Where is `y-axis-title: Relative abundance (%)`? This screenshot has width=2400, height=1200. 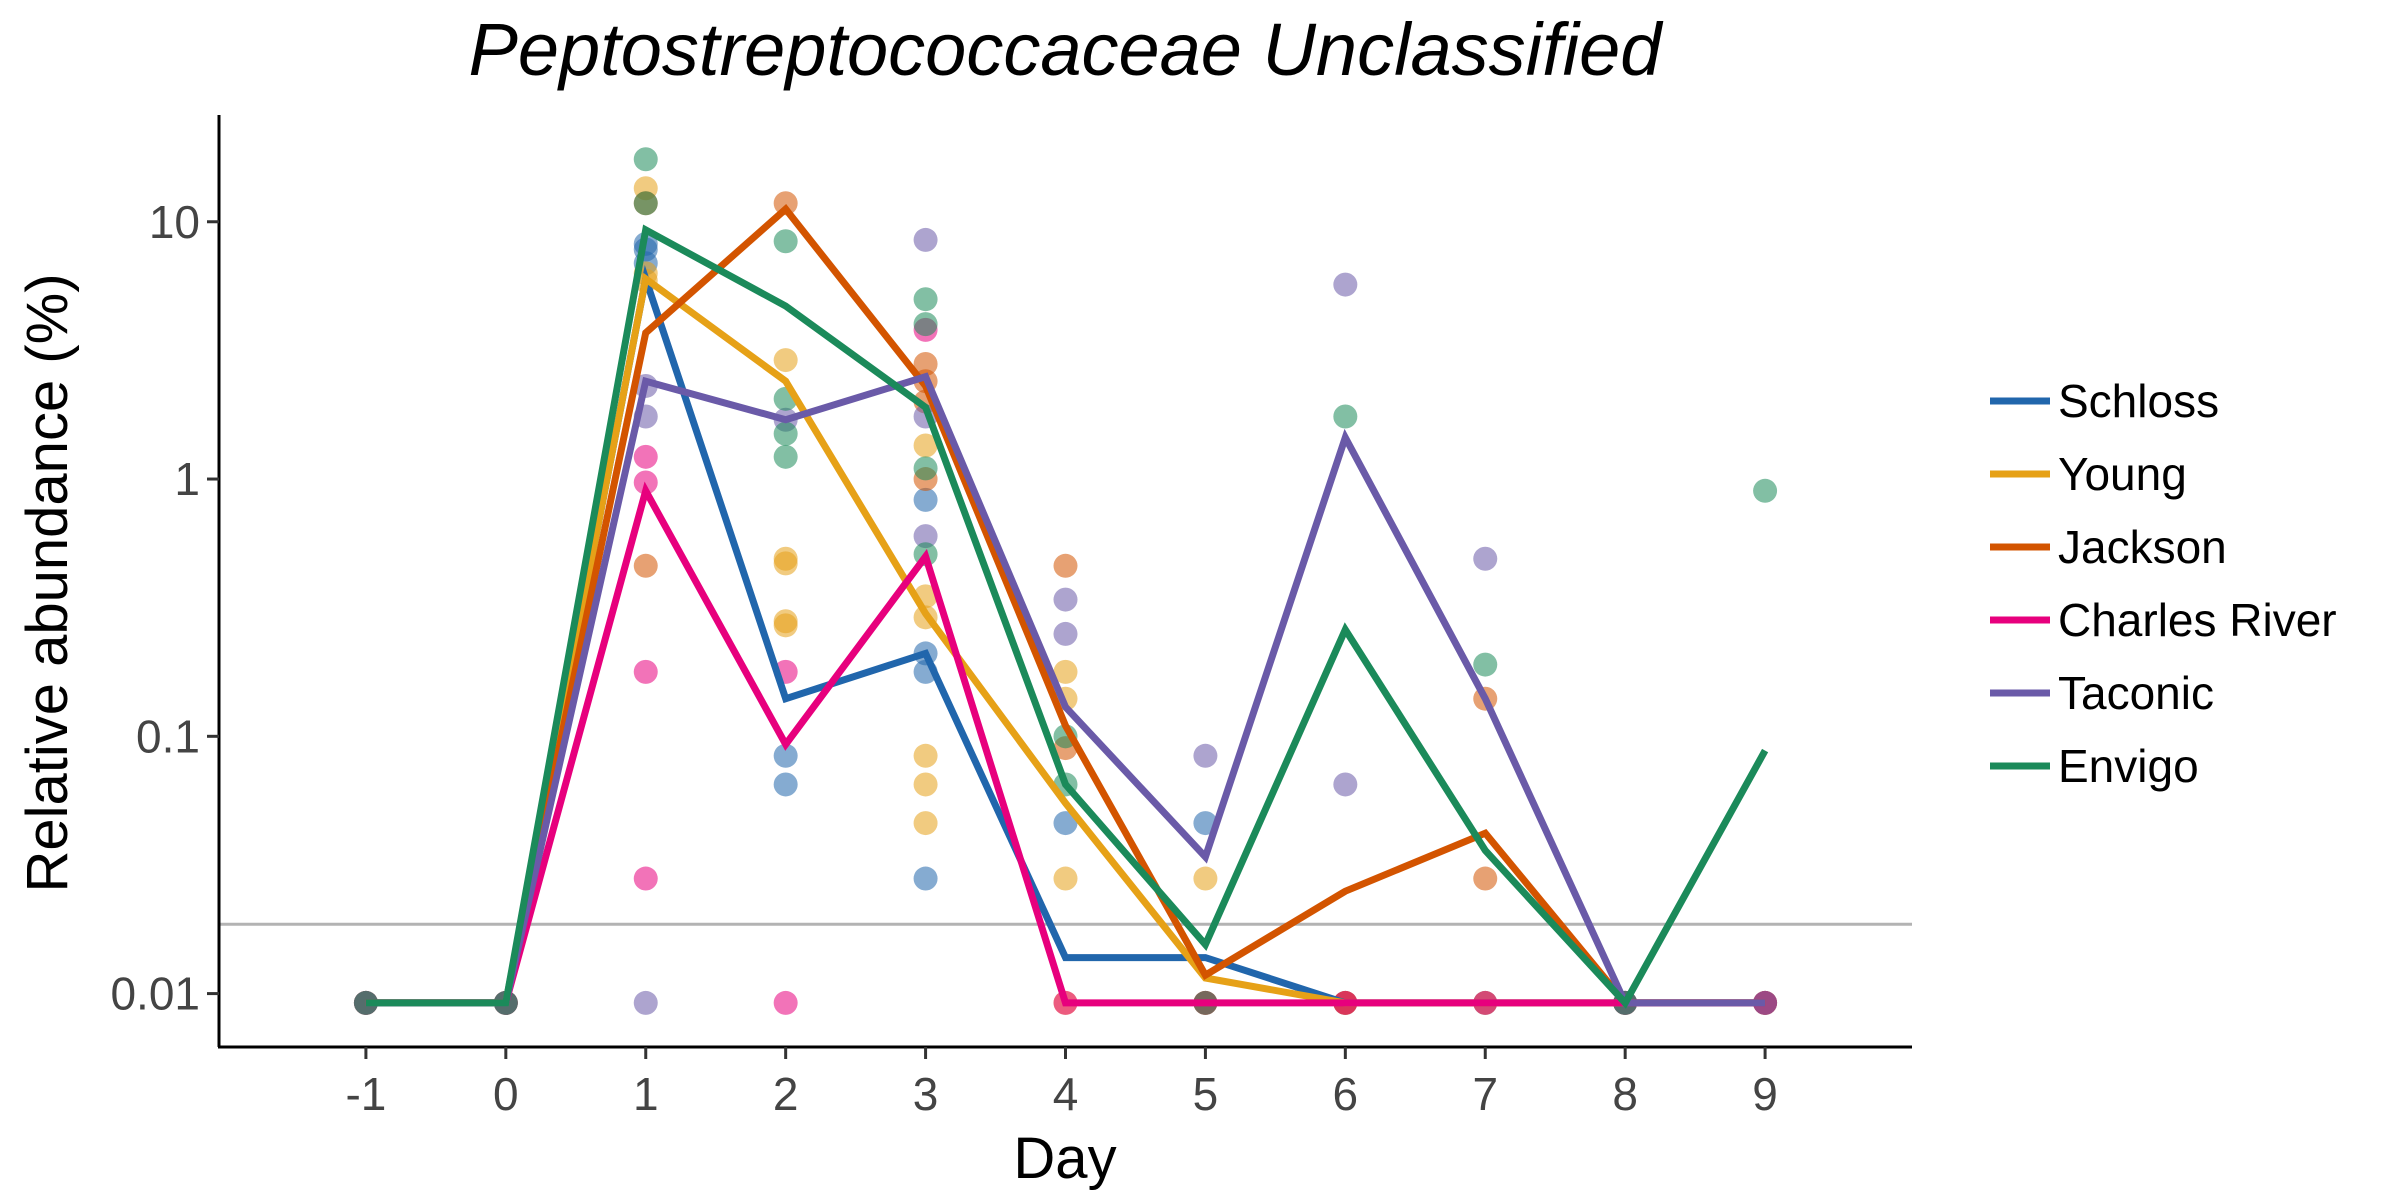 y-axis-title: Relative abundance (%) is located at coordinates (47, 582).